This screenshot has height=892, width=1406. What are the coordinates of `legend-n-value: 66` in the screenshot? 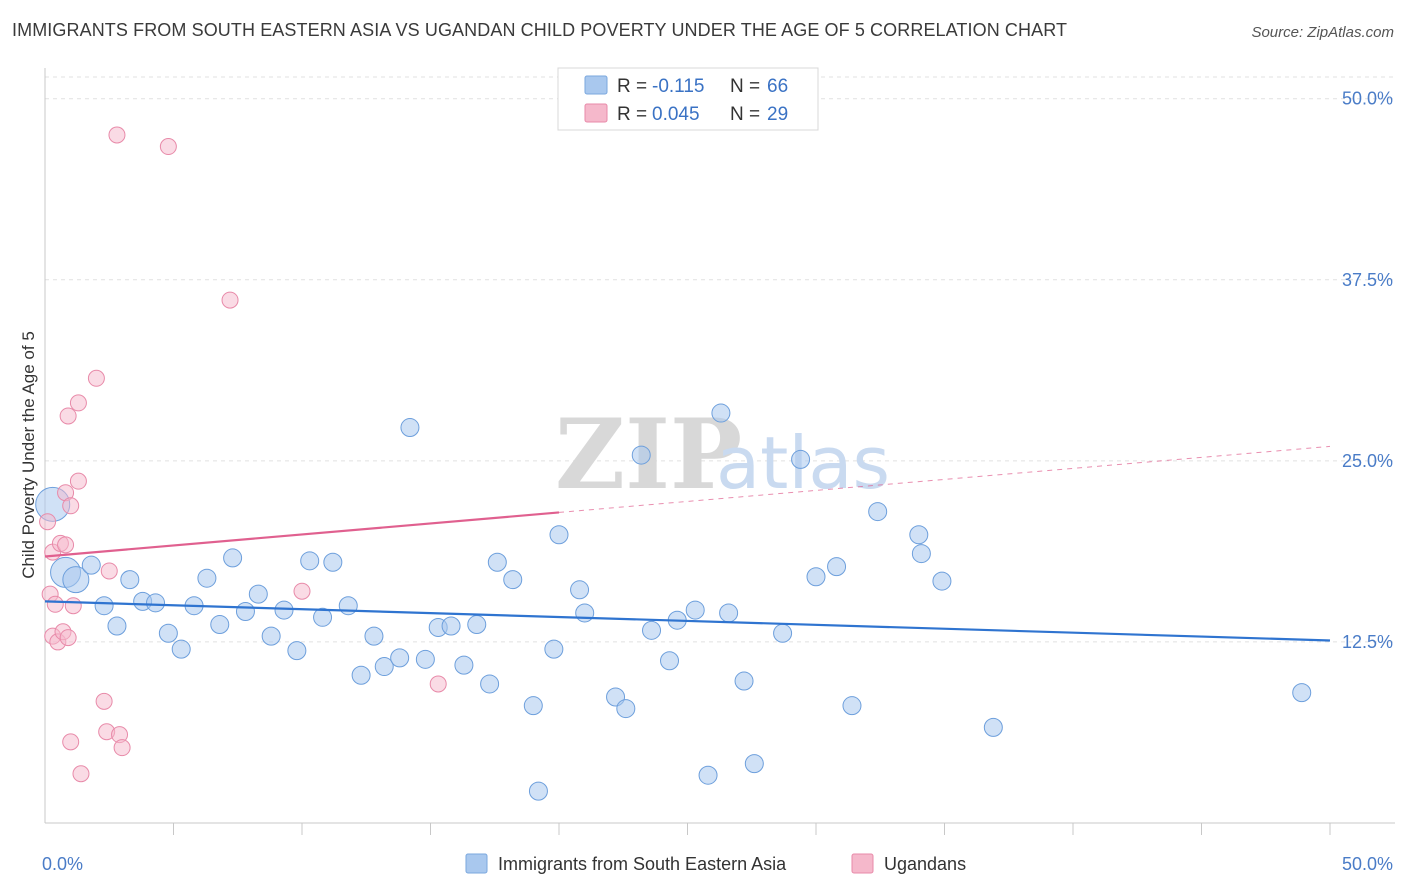 It's located at (777, 86).